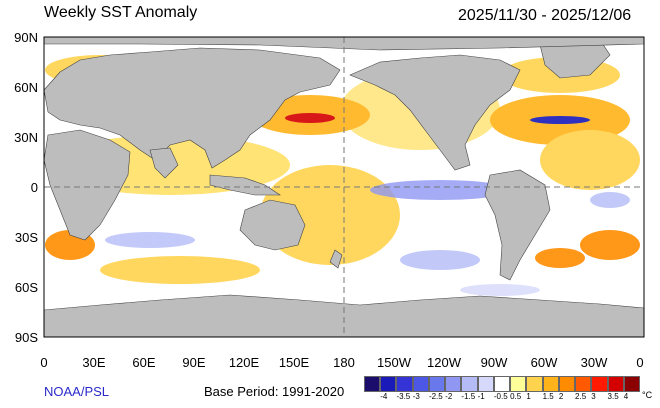 Image resolution: width=660 pixels, height=408 pixels. I want to click on colorbar-tick-label: 3.5, so click(613, 396).